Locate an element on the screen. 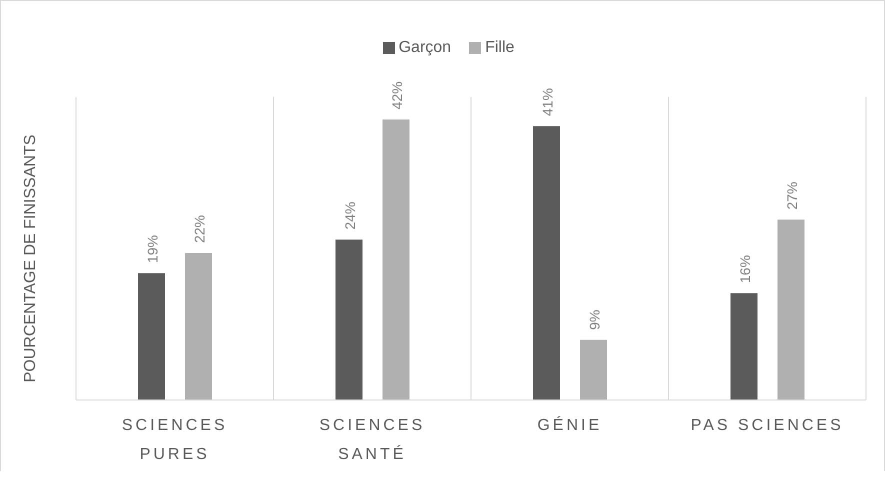 The width and height of the screenshot is (885, 484). y-axis-title: POURCENTAGE DE FINISSANTS is located at coordinates (30, 258).